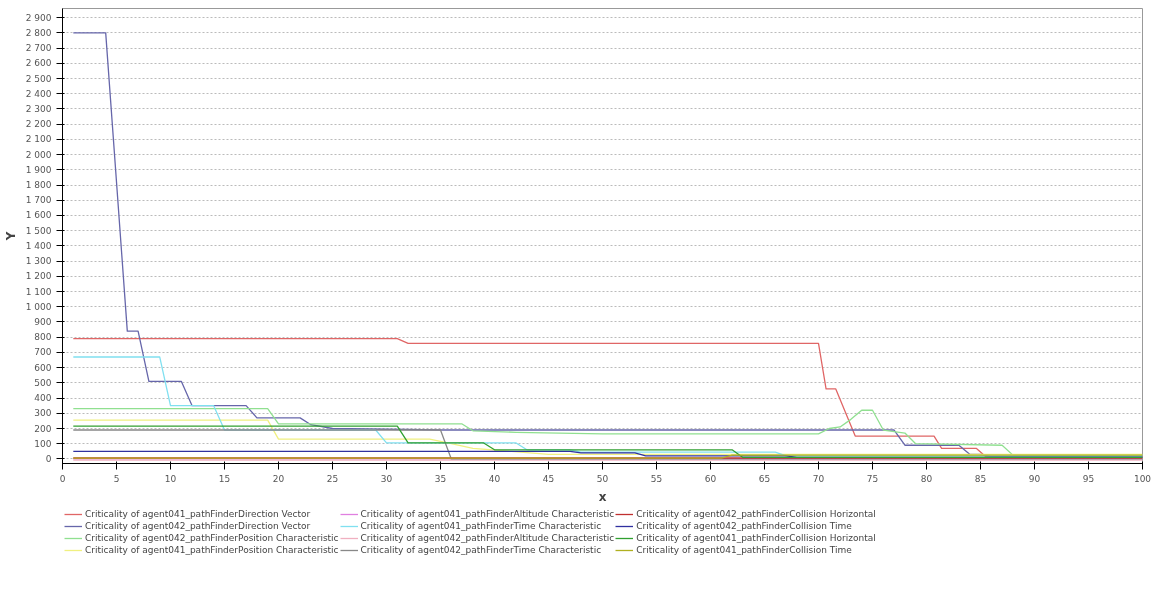  I want to click on y-tick-label: 2 800, so click(38, 32).